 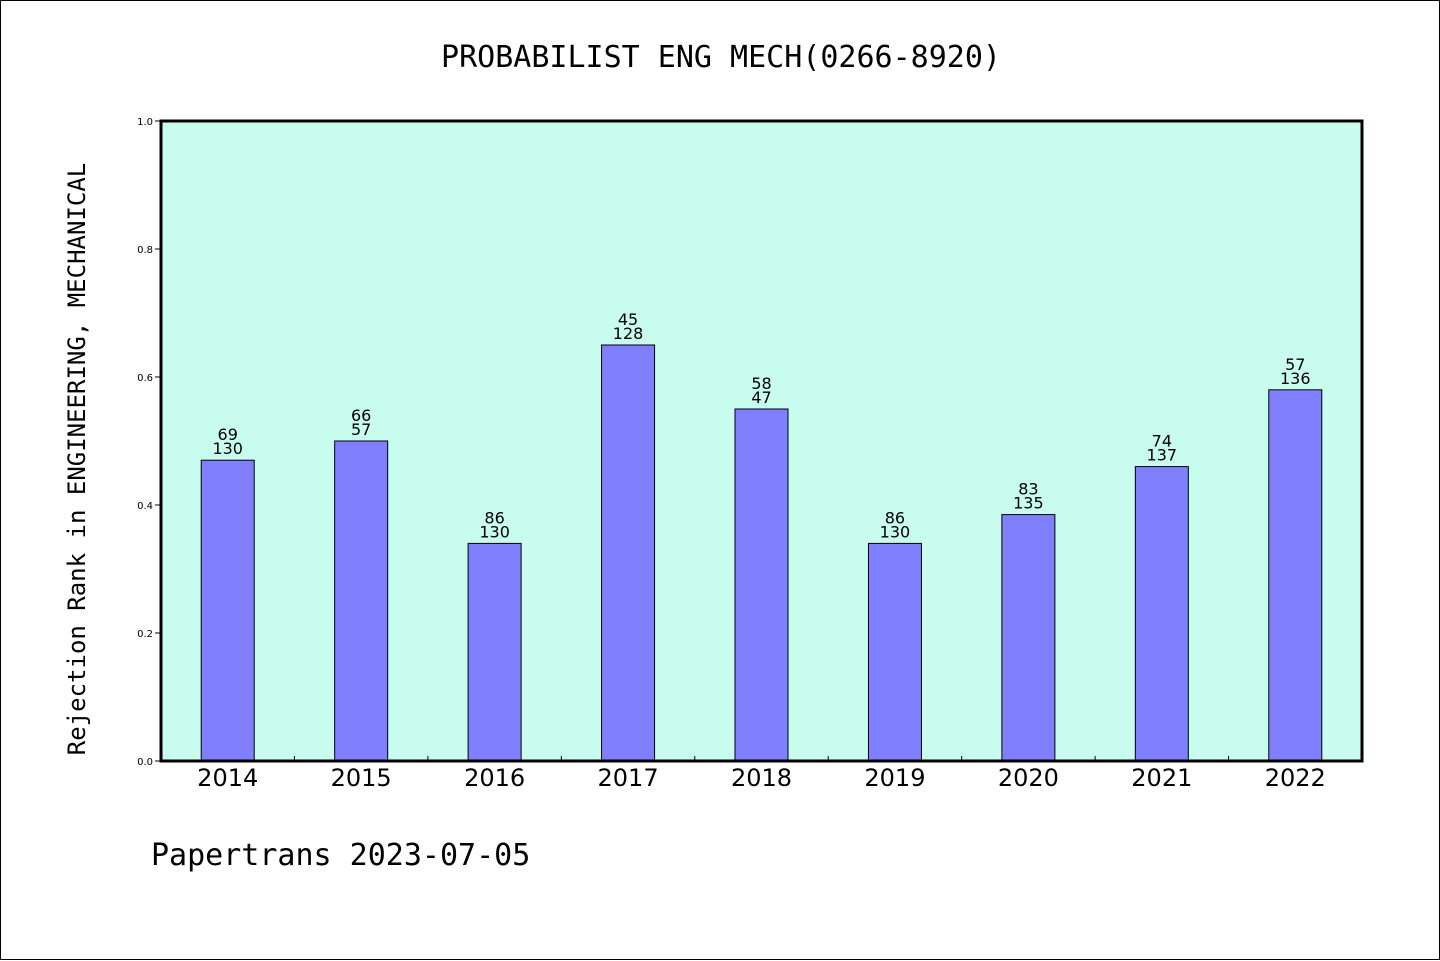 What do you see at coordinates (1028, 778) in the screenshot?
I see `x-tick-label: 2020` at bounding box center [1028, 778].